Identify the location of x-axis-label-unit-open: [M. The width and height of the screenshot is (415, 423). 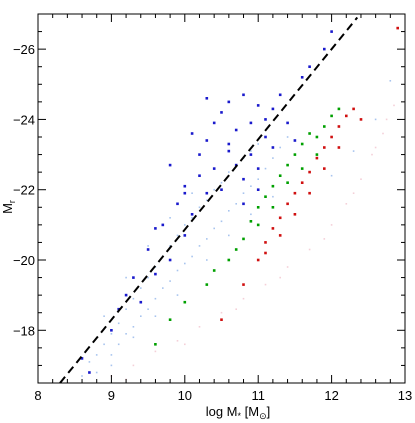
(250, 411).